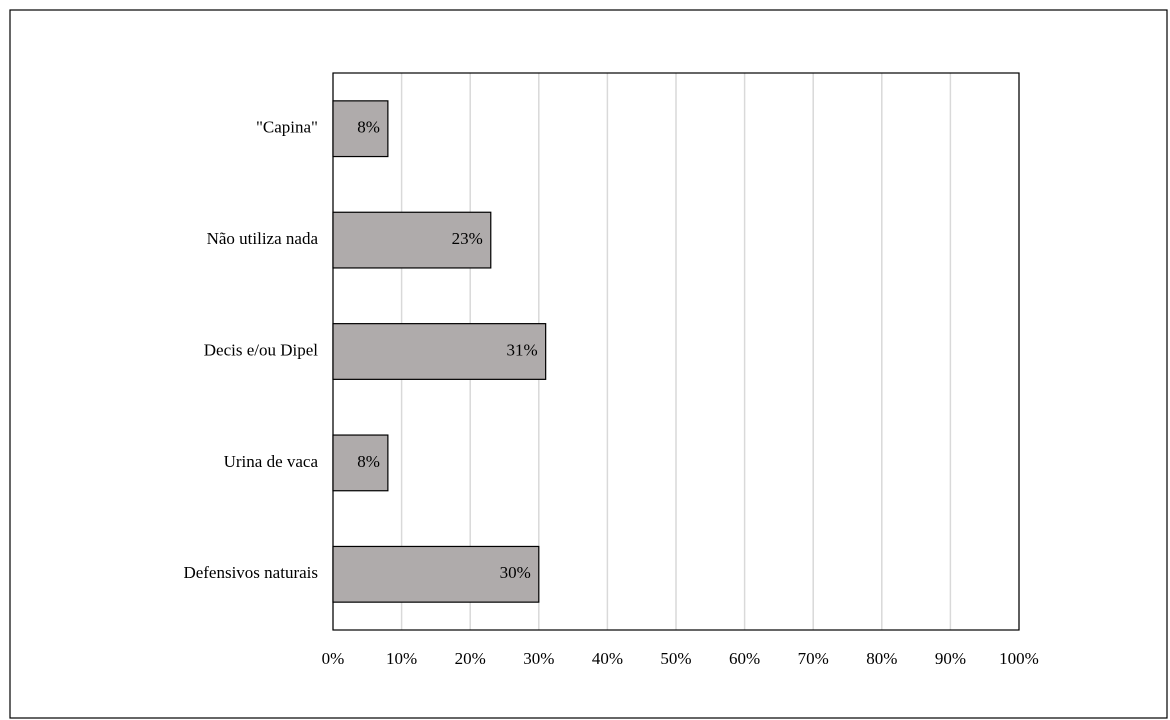 Image resolution: width=1170 pixels, height=720 pixels. What do you see at coordinates (1019, 658) in the screenshot?
I see `x-tick-label: 100%` at bounding box center [1019, 658].